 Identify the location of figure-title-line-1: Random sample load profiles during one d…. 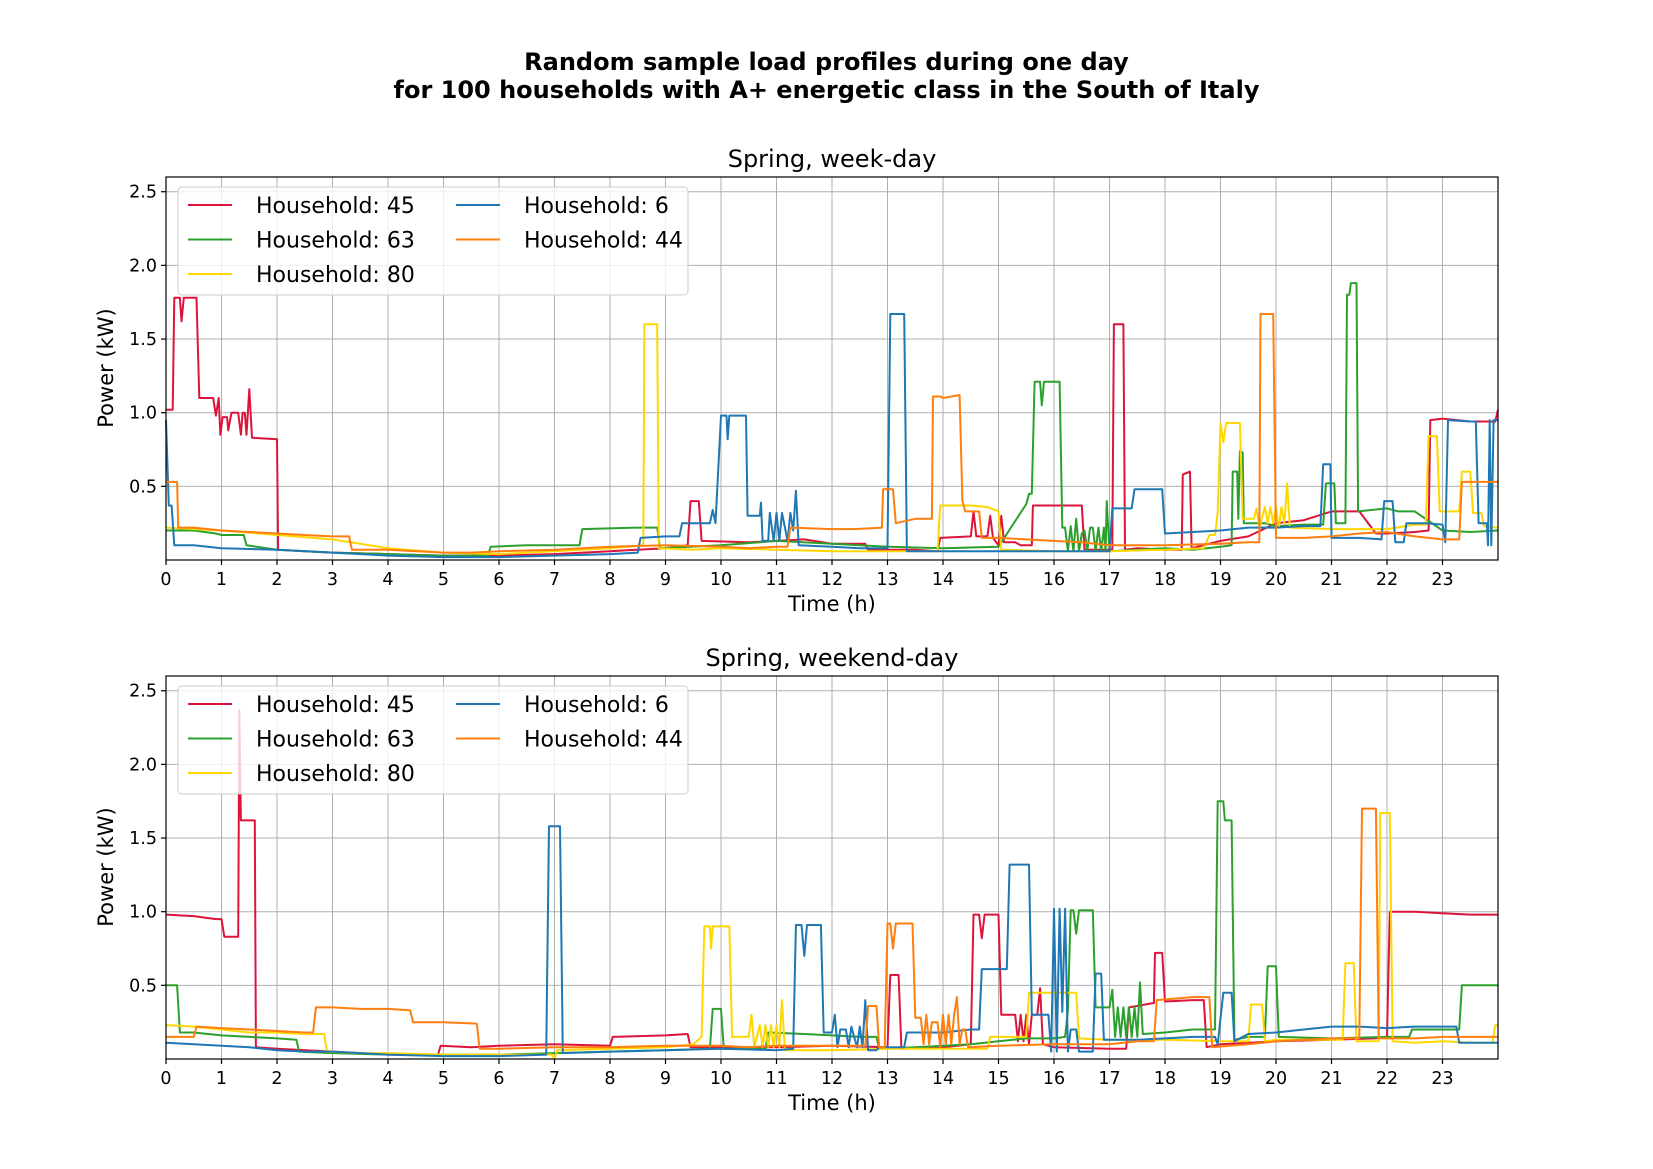
(826, 62).